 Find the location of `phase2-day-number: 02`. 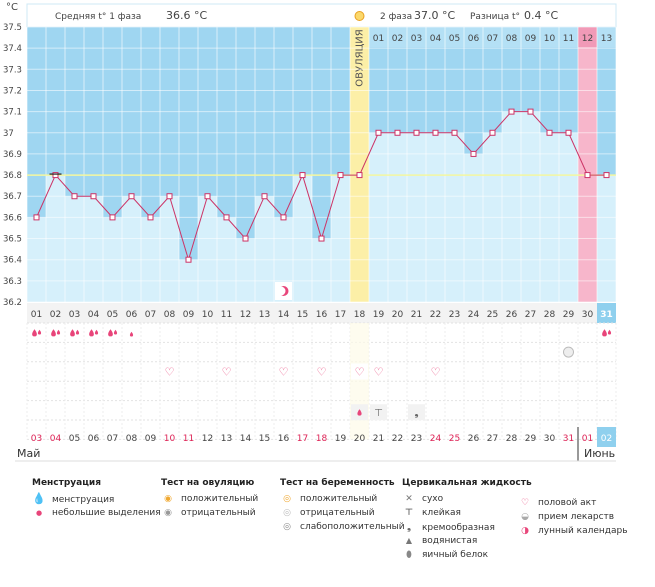

phase2-day-number: 02 is located at coordinates (397, 39).